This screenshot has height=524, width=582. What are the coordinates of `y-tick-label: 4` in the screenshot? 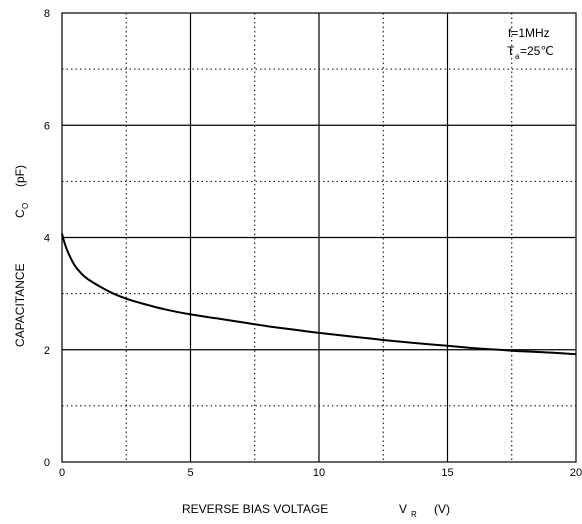 It's located at (47, 239).